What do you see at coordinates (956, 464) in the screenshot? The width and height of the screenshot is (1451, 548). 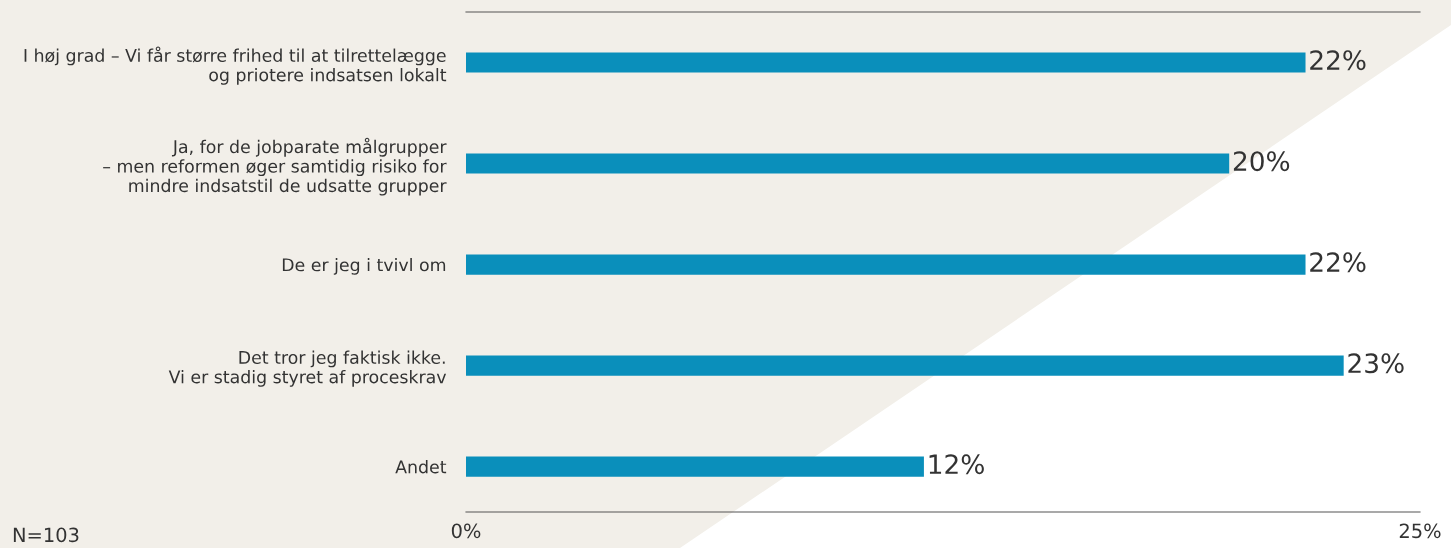 I see `data-label: 12%` at bounding box center [956, 464].